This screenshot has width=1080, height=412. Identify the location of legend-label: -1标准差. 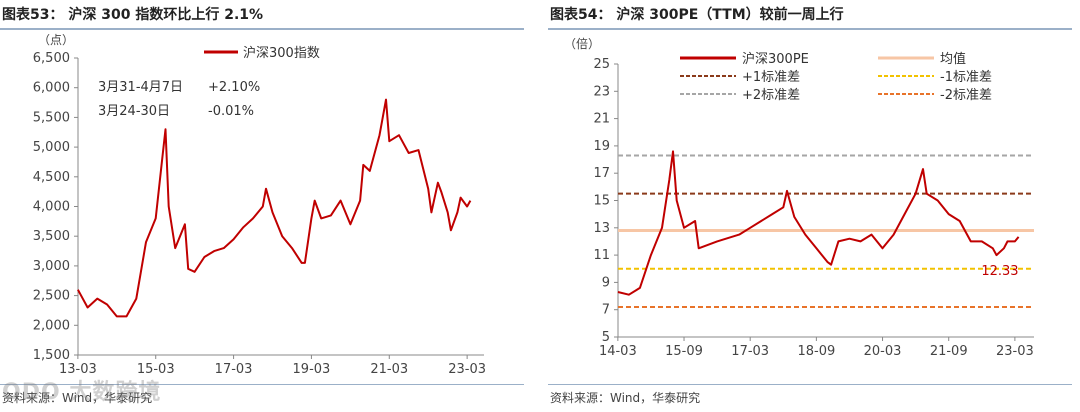
(966, 77).